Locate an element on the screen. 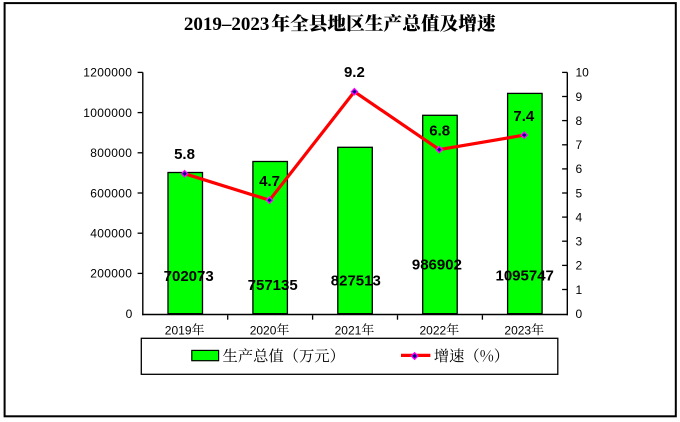 This screenshot has width=680, height=422. svg-text: 757135 is located at coordinates (273, 285).